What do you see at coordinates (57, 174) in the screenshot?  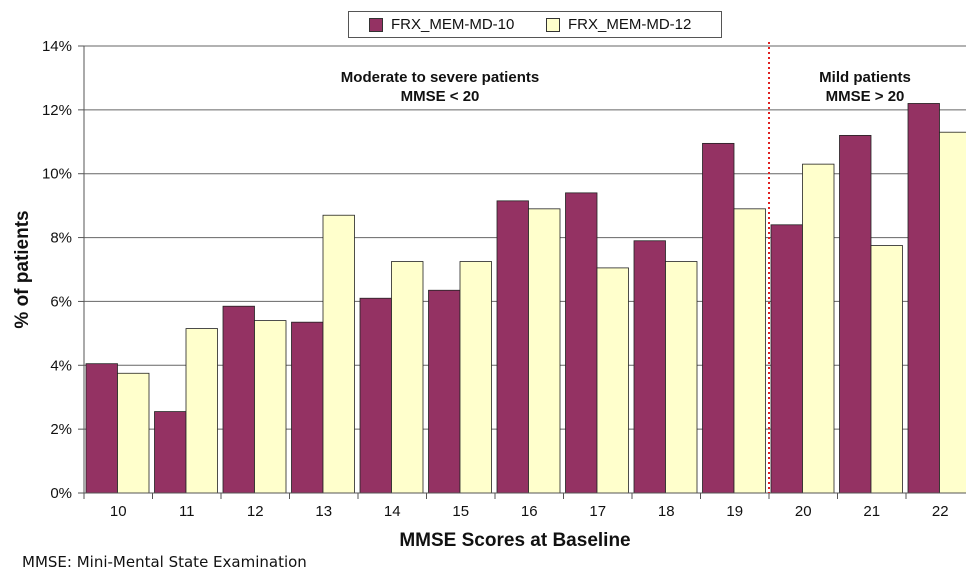 I see `y-tick-label: 10%` at bounding box center [57, 174].